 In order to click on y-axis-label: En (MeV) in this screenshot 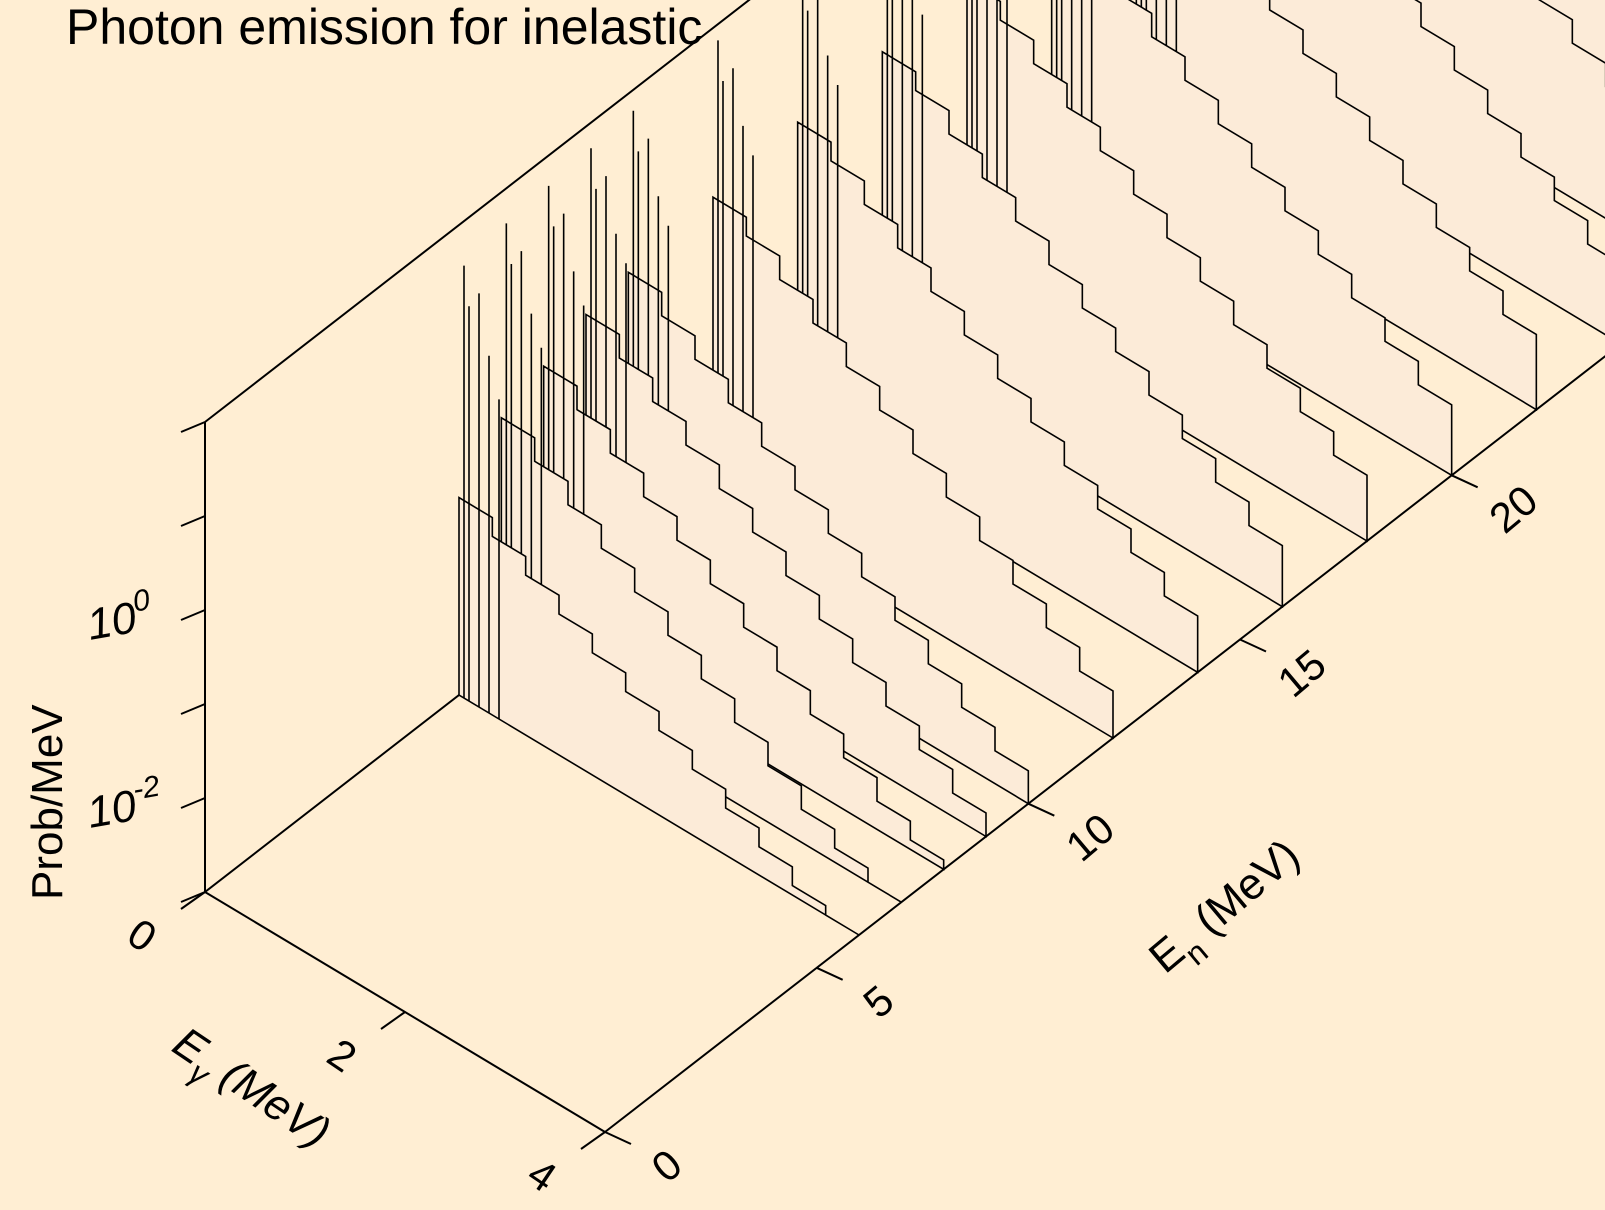, I will do `click(1228, 910)`.